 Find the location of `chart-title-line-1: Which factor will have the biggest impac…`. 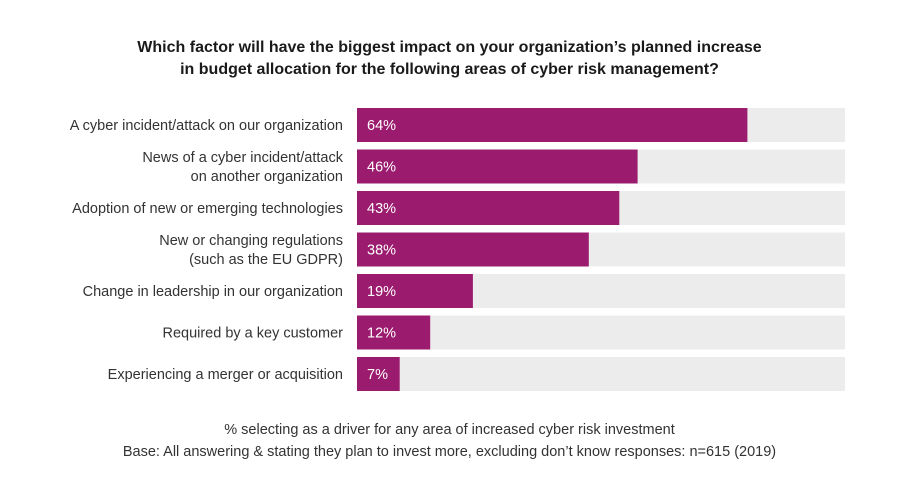

chart-title-line-1: Which factor will have the biggest impac… is located at coordinates (449, 47).